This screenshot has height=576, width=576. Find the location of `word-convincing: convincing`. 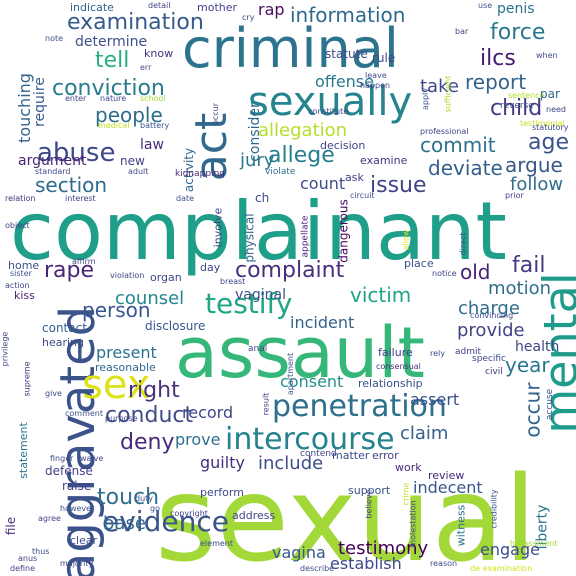

word-convincing: convincing is located at coordinates (492, 315).